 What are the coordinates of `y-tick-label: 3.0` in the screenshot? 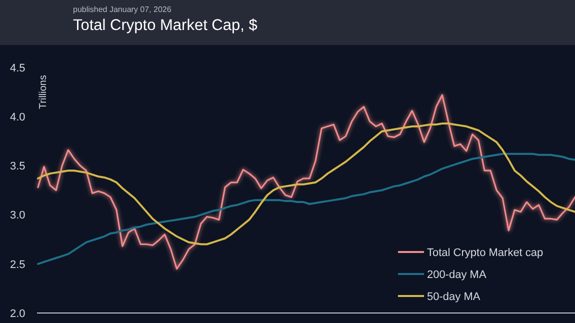 It's located at (18, 216).